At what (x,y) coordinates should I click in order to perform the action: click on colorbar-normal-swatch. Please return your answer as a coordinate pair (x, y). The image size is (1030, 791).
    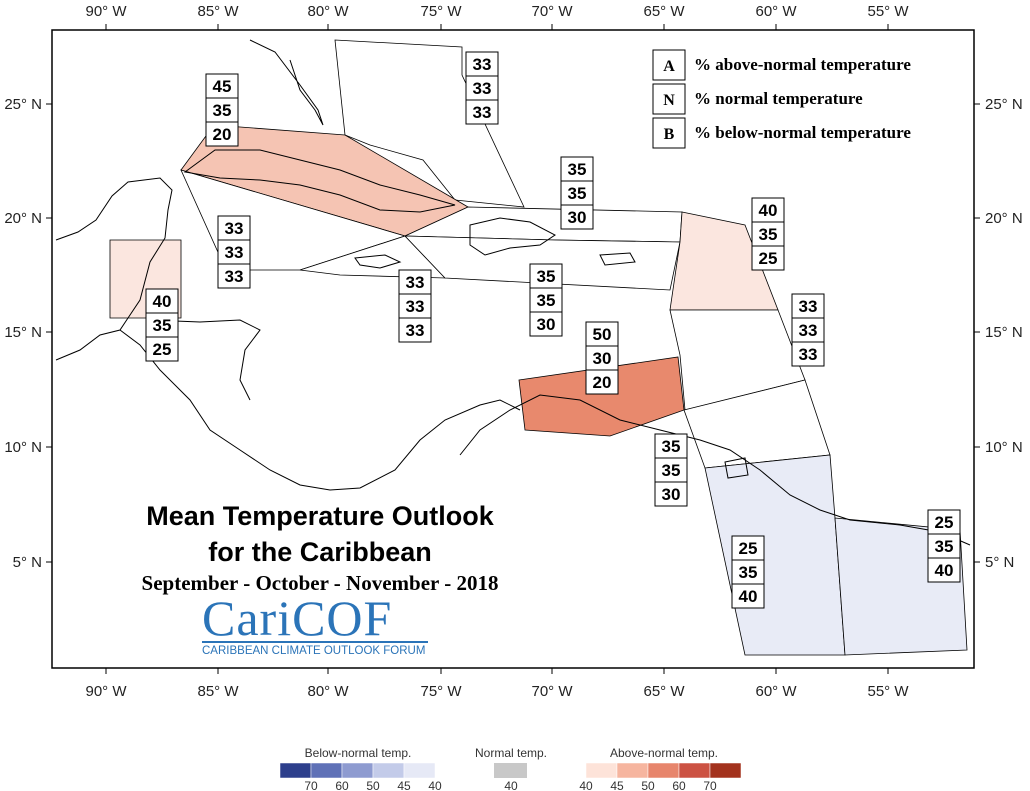
    Looking at the image, I should click on (510, 770).